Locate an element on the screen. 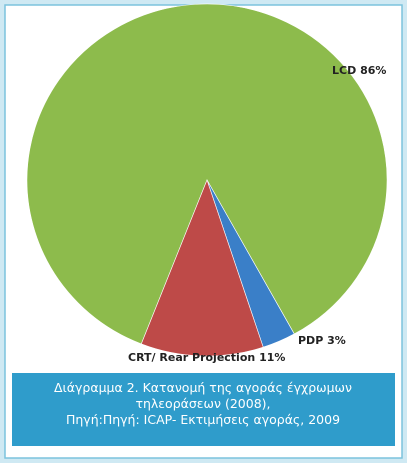 The height and width of the screenshot is (463, 407). caption-line: τηλεοράσεων (2008), is located at coordinates (202, 403).